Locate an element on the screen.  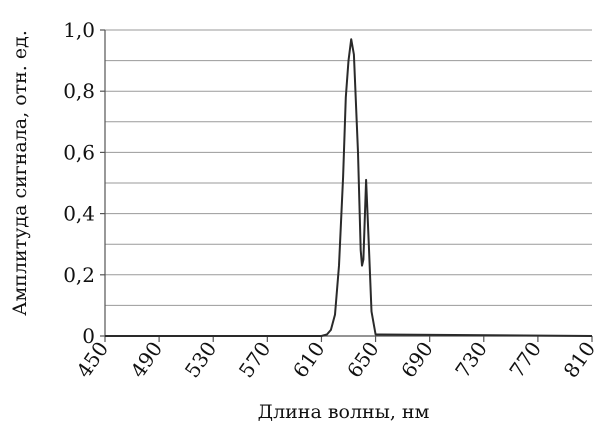
y-ticks: 0 0,2 0,4 0,6 0,8 1,0 is located at coordinates (84, 183).